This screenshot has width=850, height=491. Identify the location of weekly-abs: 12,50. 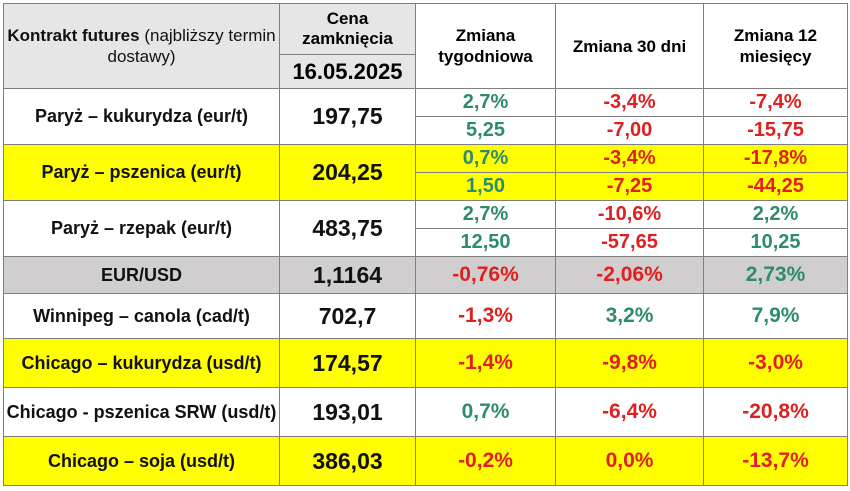
(485, 242).